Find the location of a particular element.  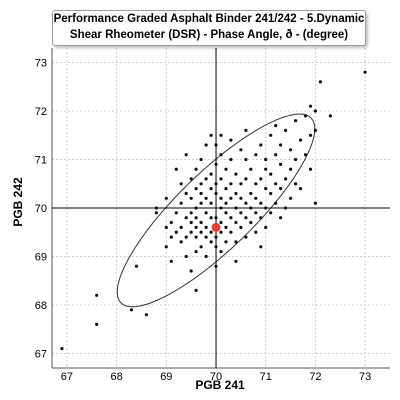

x-tick-label: 72 is located at coordinates (315, 377).